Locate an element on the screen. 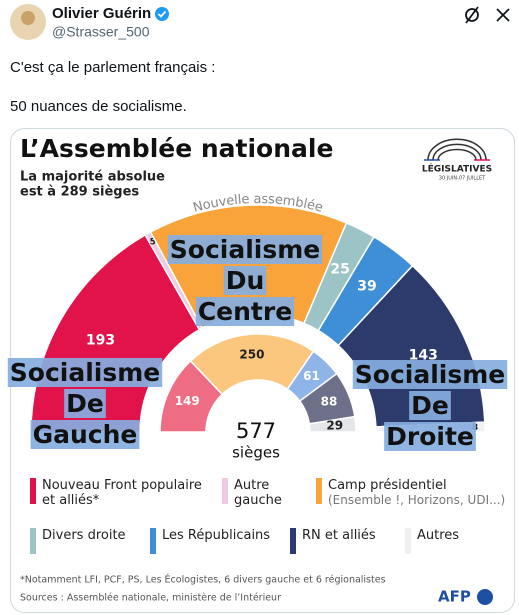 This screenshot has width=519, height=615. legend-item: RN et alliés is located at coordinates (345, 541).